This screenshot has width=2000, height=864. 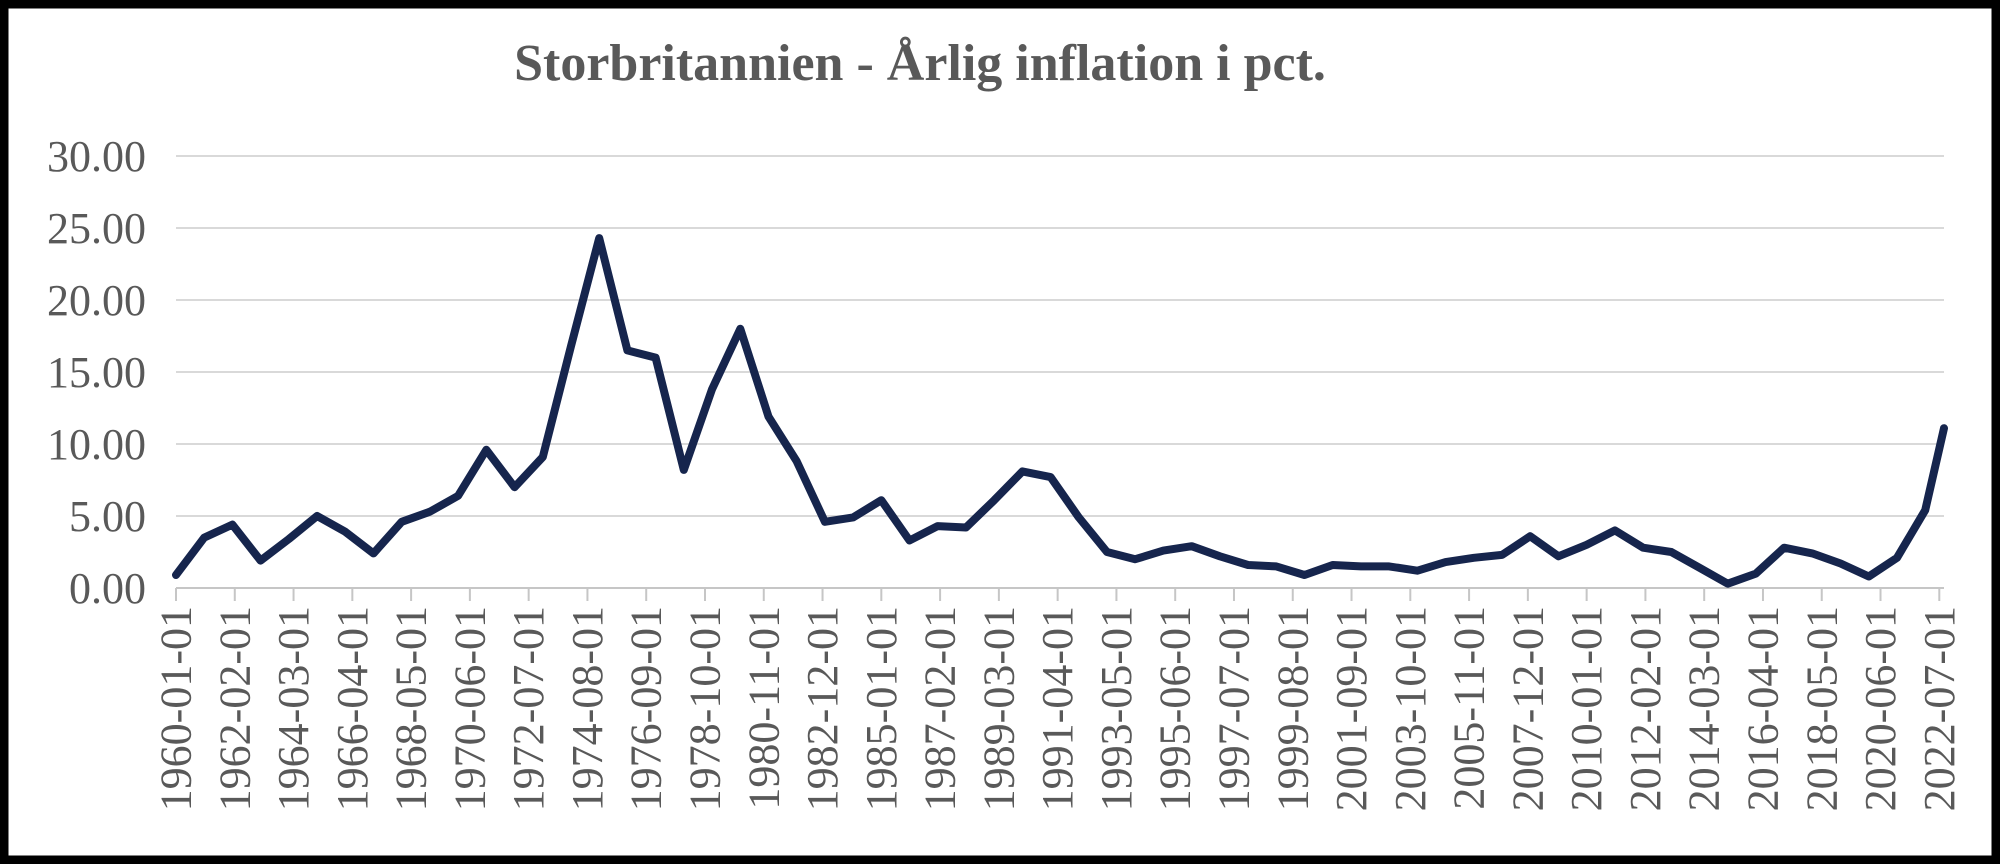 What do you see at coordinates (822, 708) in the screenshot?
I see `x-tick-label: 1982-12-01` at bounding box center [822, 708].